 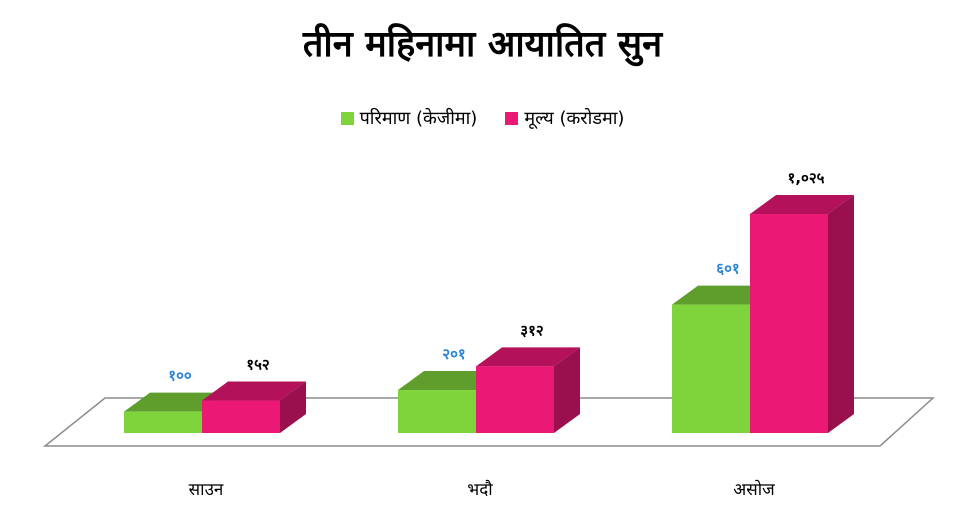 I want to click on legend: परिमाण (केजीमा) मूल्य (करोडमा), so click(x=482, y=118).